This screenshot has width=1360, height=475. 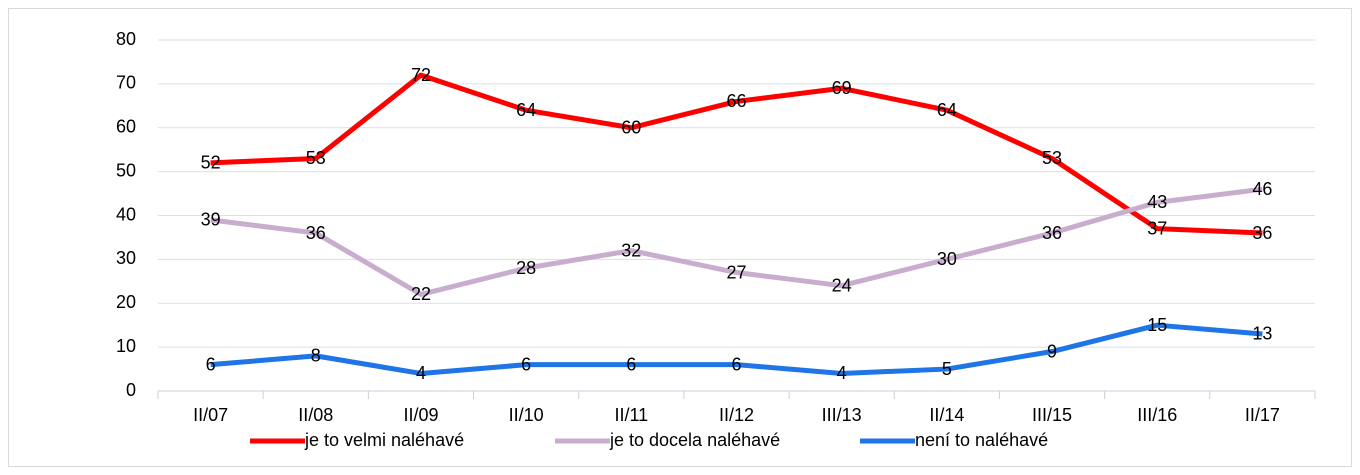 I want to click on data-label: 60, so click(x=631, y=128).